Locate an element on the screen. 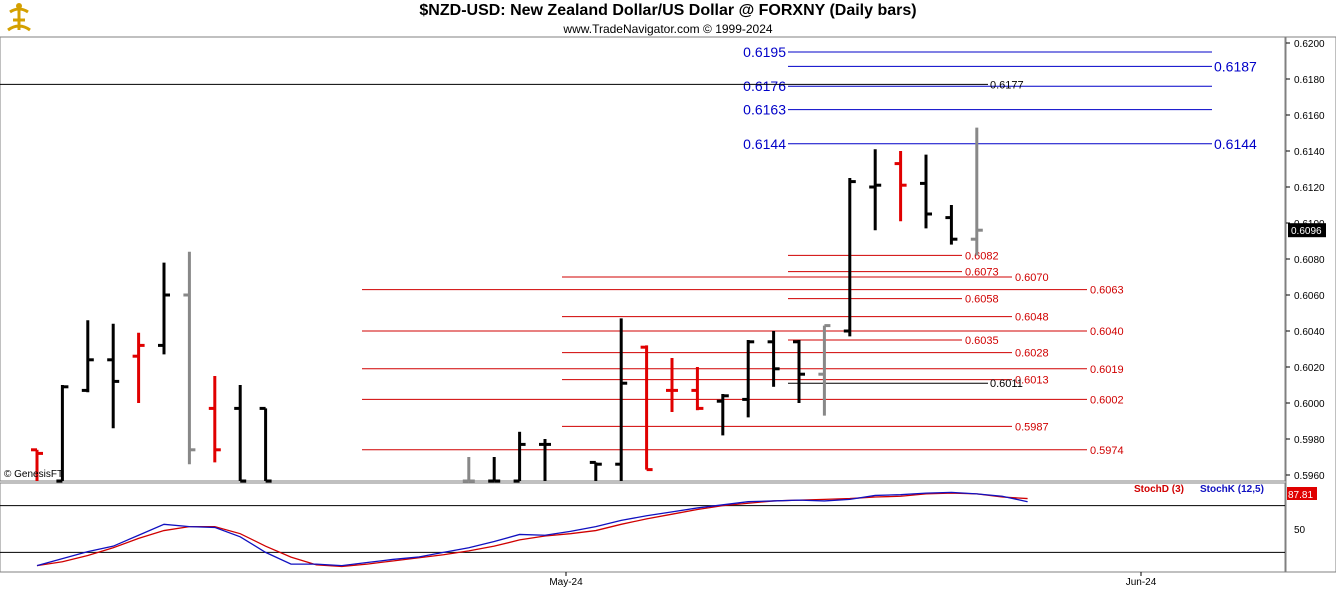 The width and height of the screenshot is (1336, 591). y-tick-label: 0.6000 is located at coordinates (1309, 404).